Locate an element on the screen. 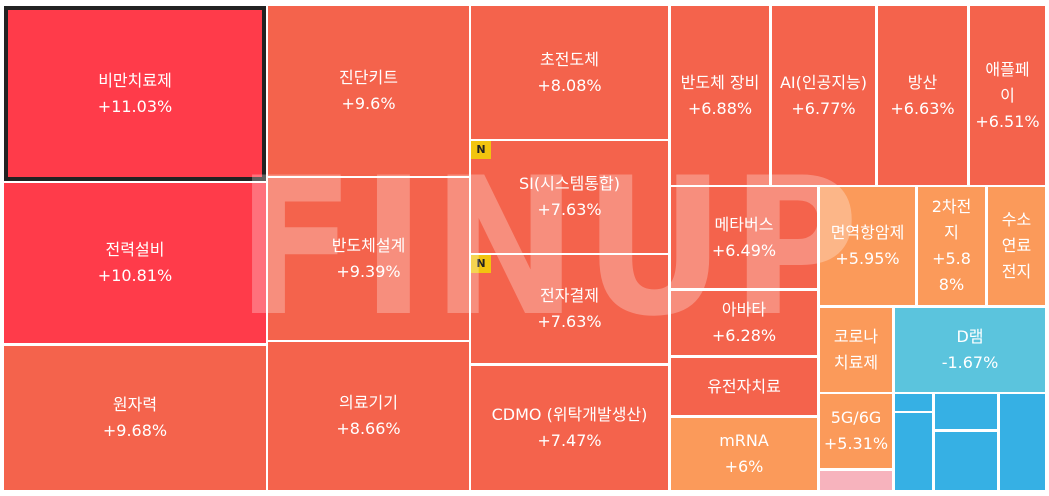 This screenshot has height=496, width=1049. tile-label: 메타버스 is located at coordinates (744, 224).